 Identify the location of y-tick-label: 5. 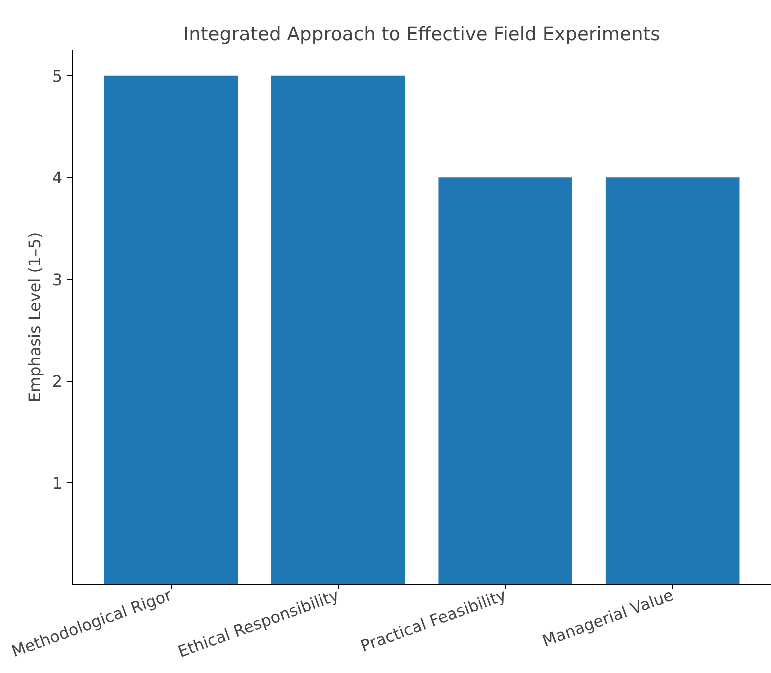
(57, 76).